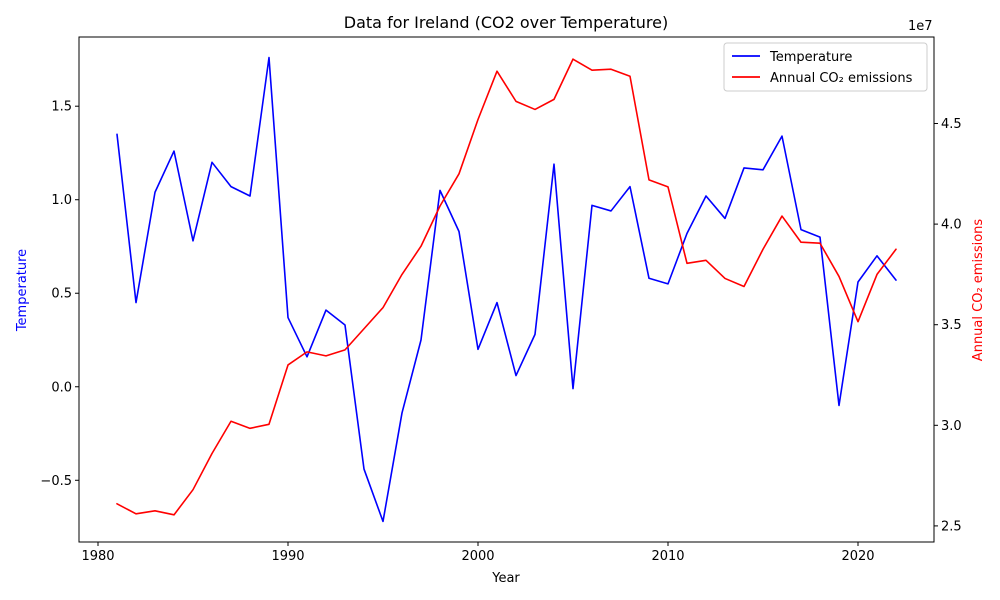  Describe the element at coordinates (951, 526) in the screenshot. I see `right-y-tick-label: 2.5` at that location.